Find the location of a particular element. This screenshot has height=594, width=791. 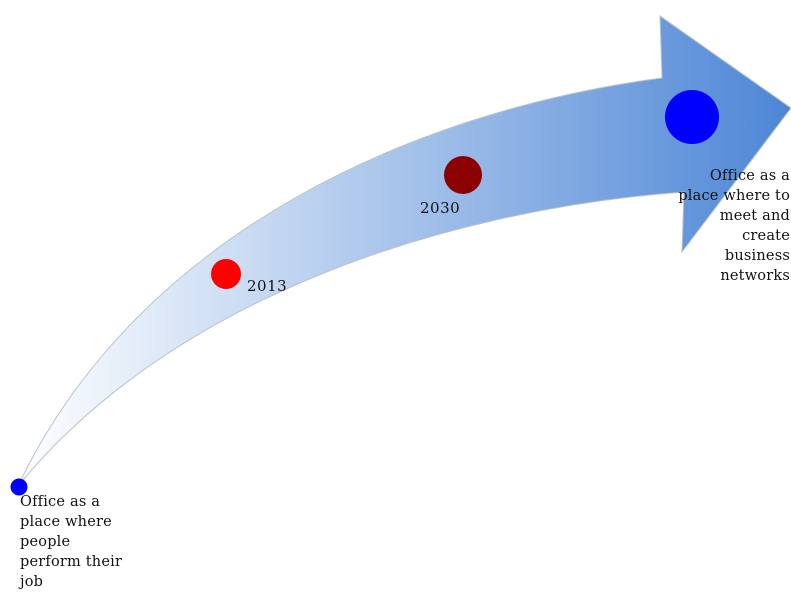

end-dot is located at coordinates (692, 117).